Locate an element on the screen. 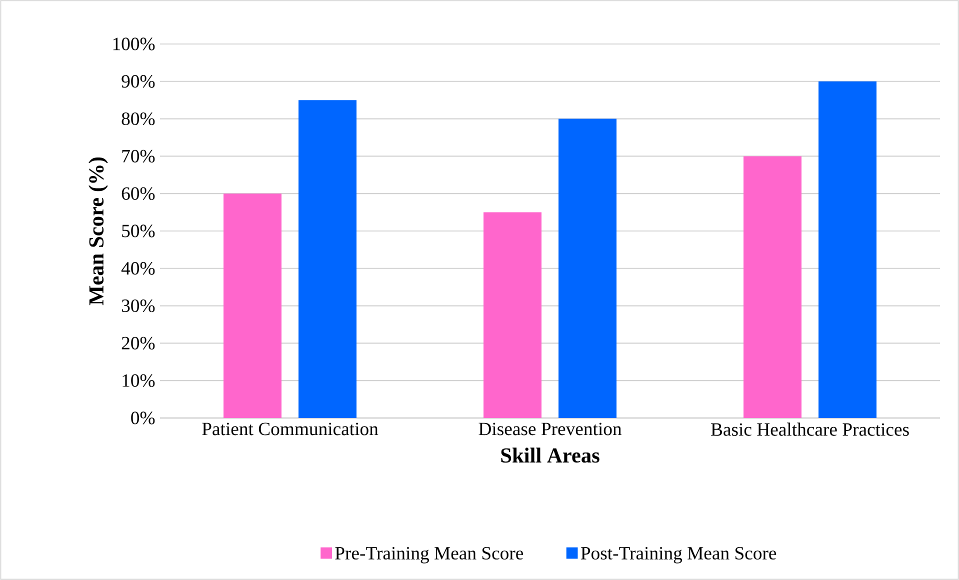  legend-label: Pre-Training Mean Score is located at coordinates (429, 555).